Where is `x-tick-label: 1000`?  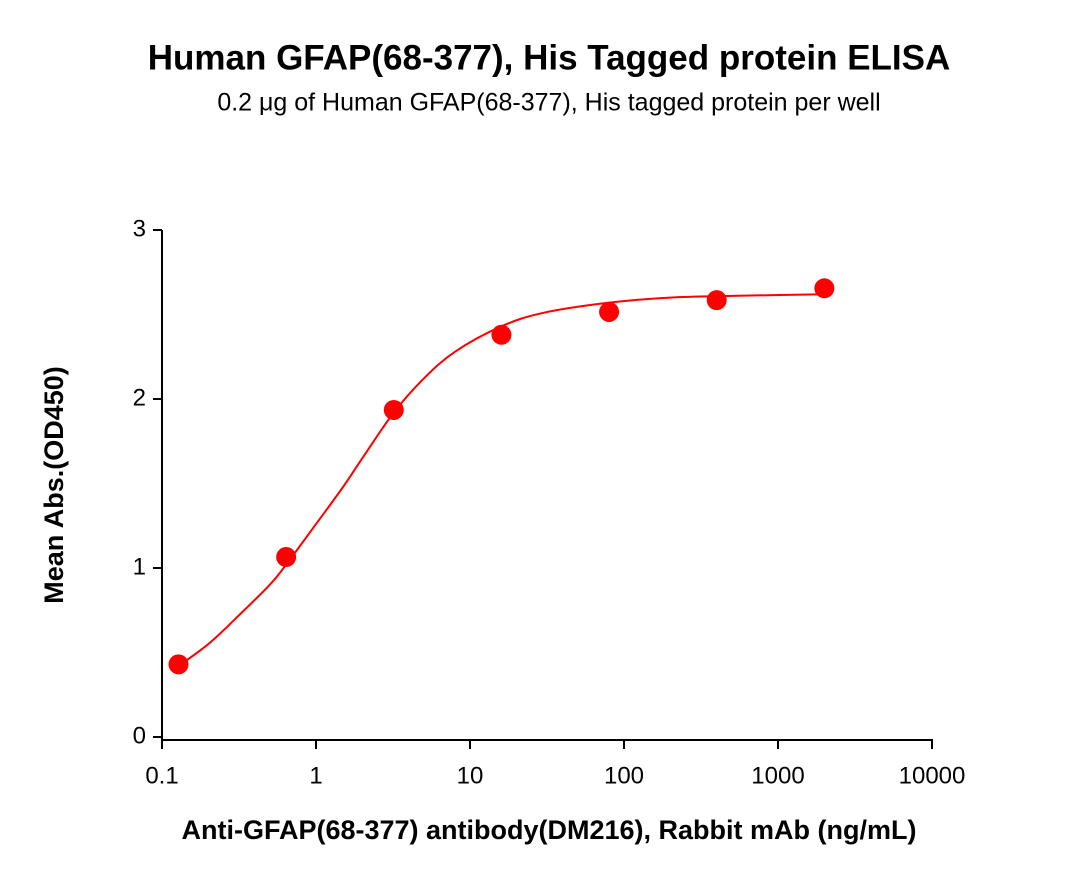
x-tick-label: 1000 is located at coordinates (777, 775).